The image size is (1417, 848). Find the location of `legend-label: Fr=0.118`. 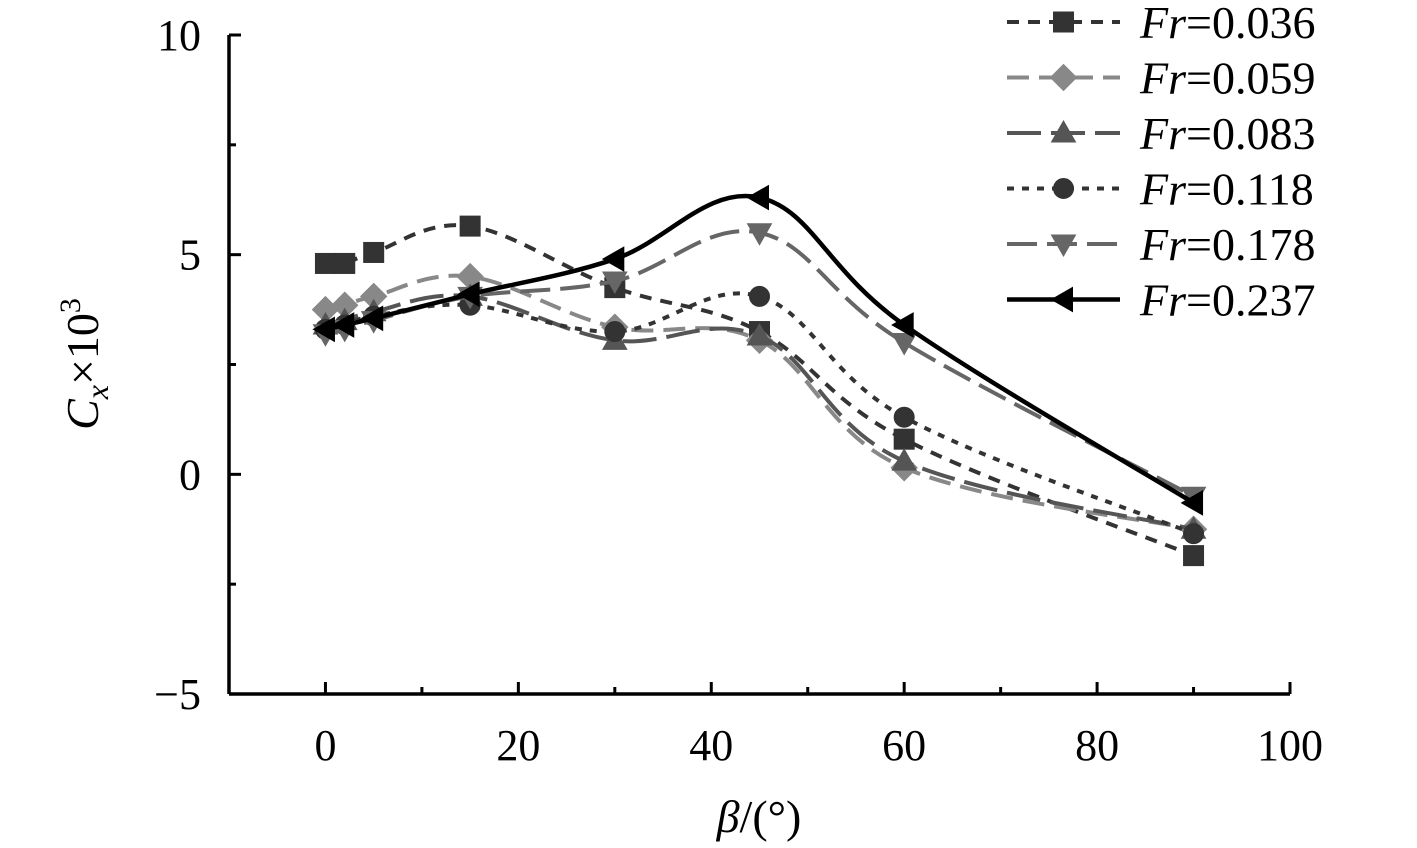

legend-label: Fr=0.118 is located at coordinates (1226, 189).